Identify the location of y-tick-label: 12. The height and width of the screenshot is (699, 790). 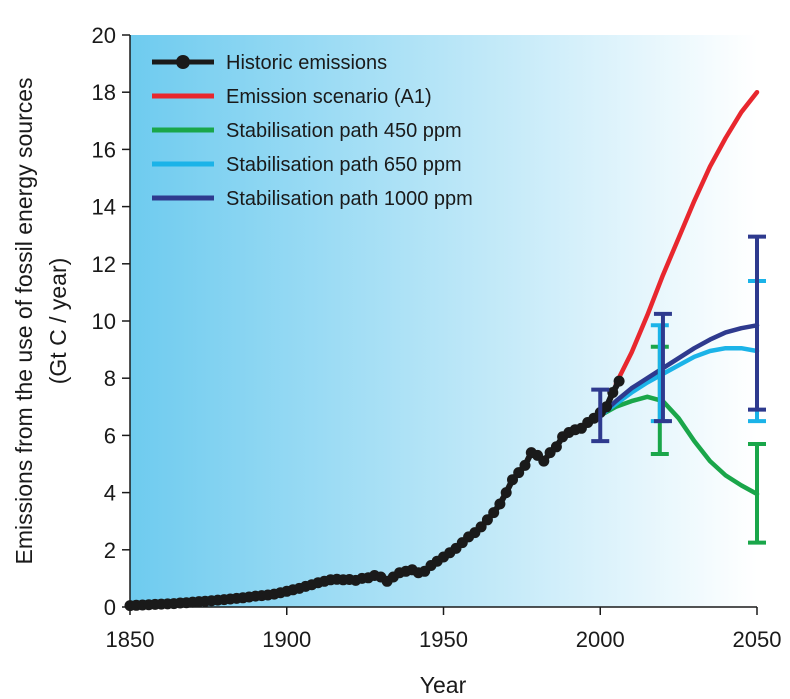
(104, 264).